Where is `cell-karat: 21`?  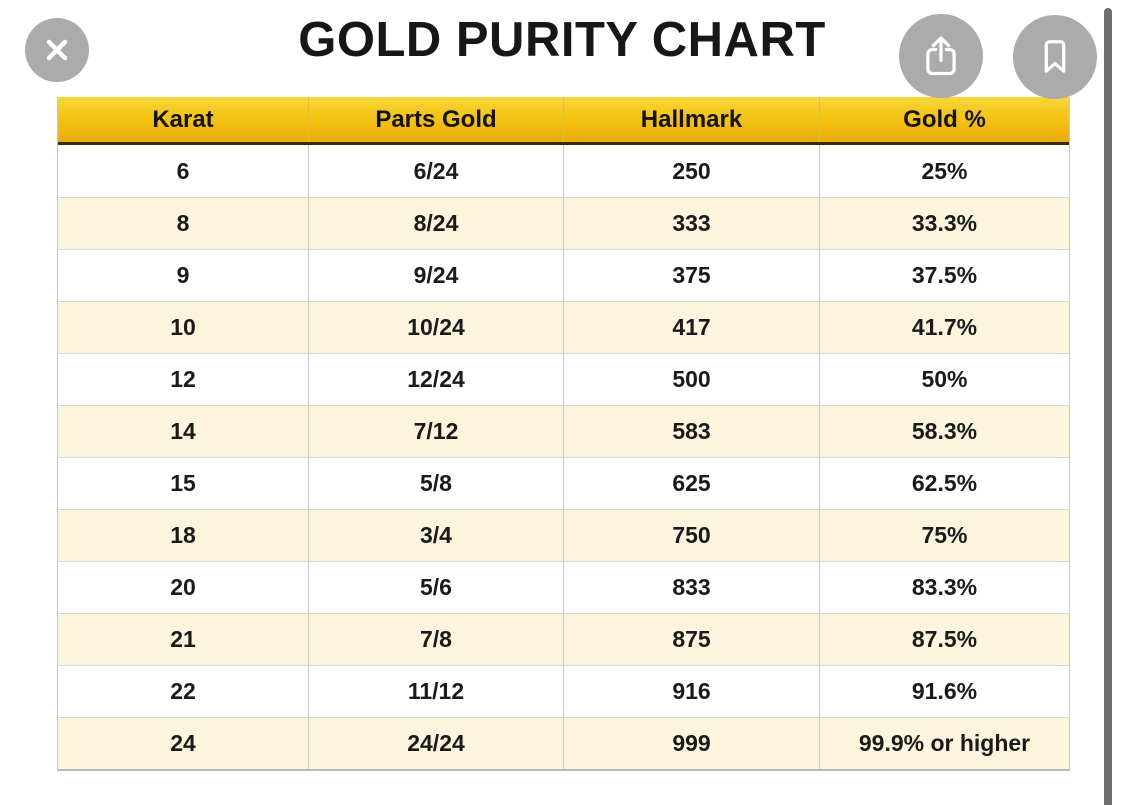 cell-karat: 21 is located at coordinates (183, 639).